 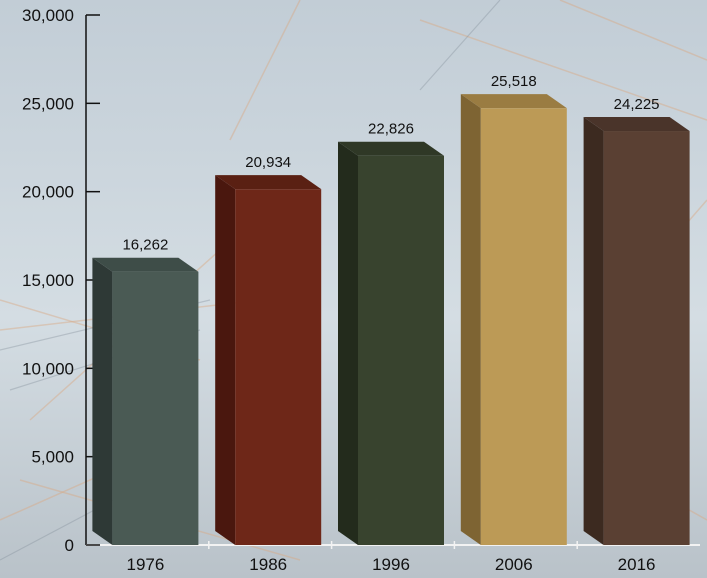 I want to click on x-tick-label-1976: 1976, so click(x=145, y=564).